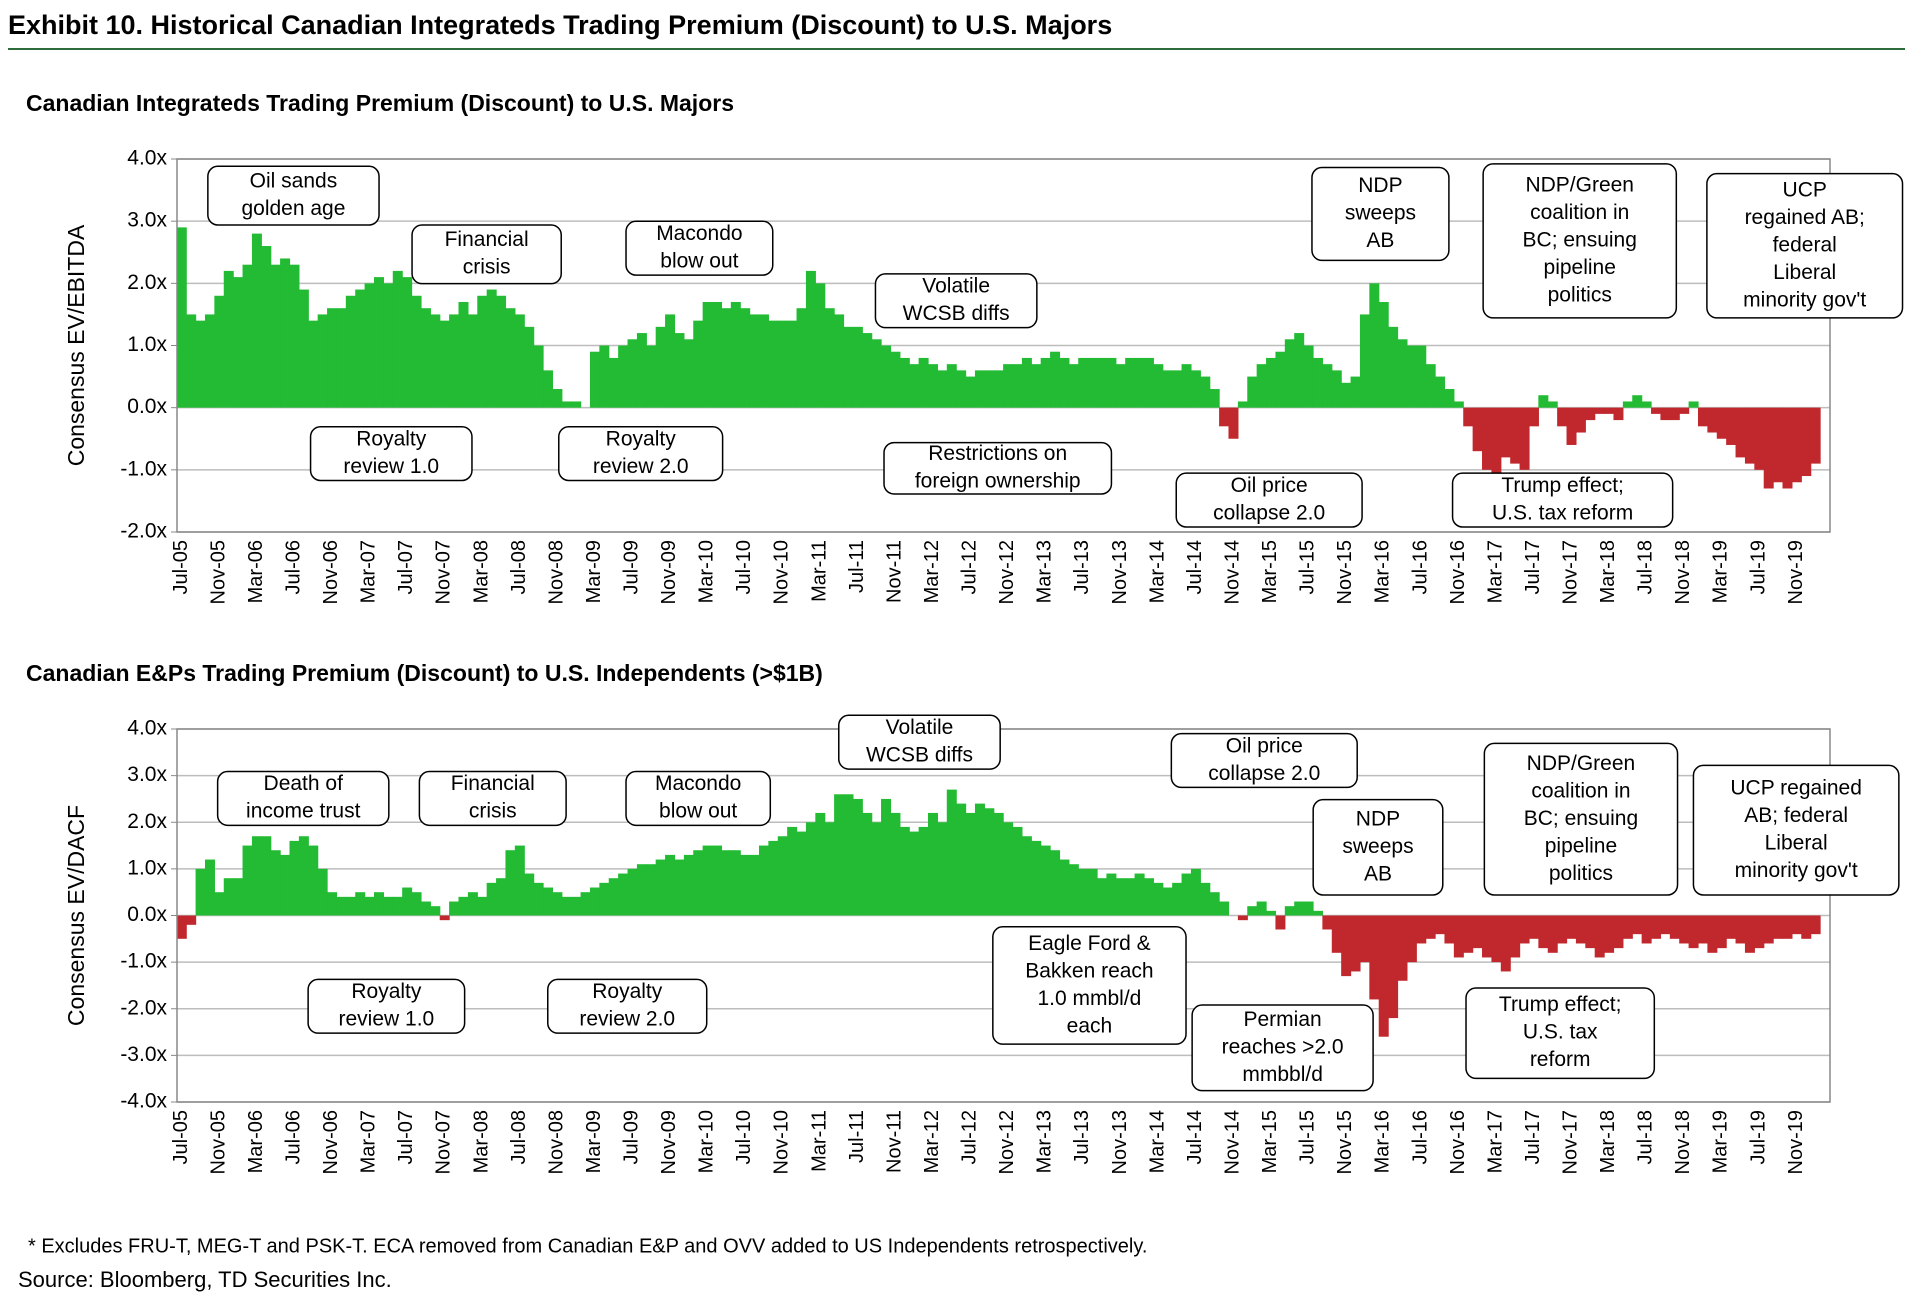  I want to click on annotation-text: UCP, so click(1805, 189).